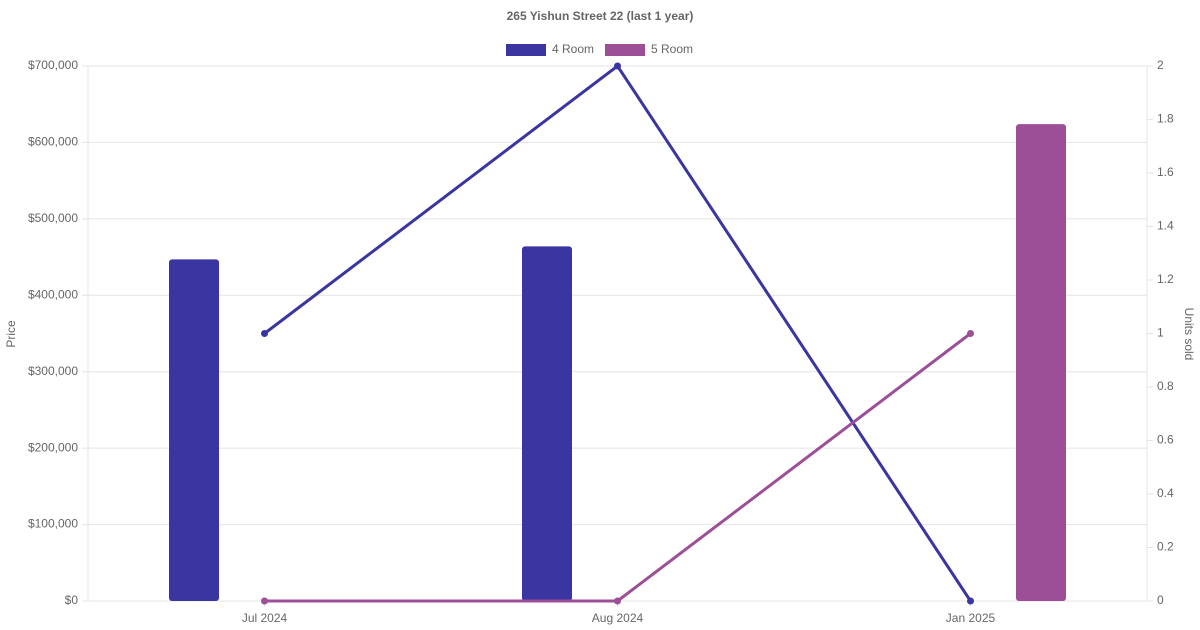 Image resolution: width=1200 pixels, height=630 pixels. I want to click on legend-label: 4 Room, so click(573, 49).